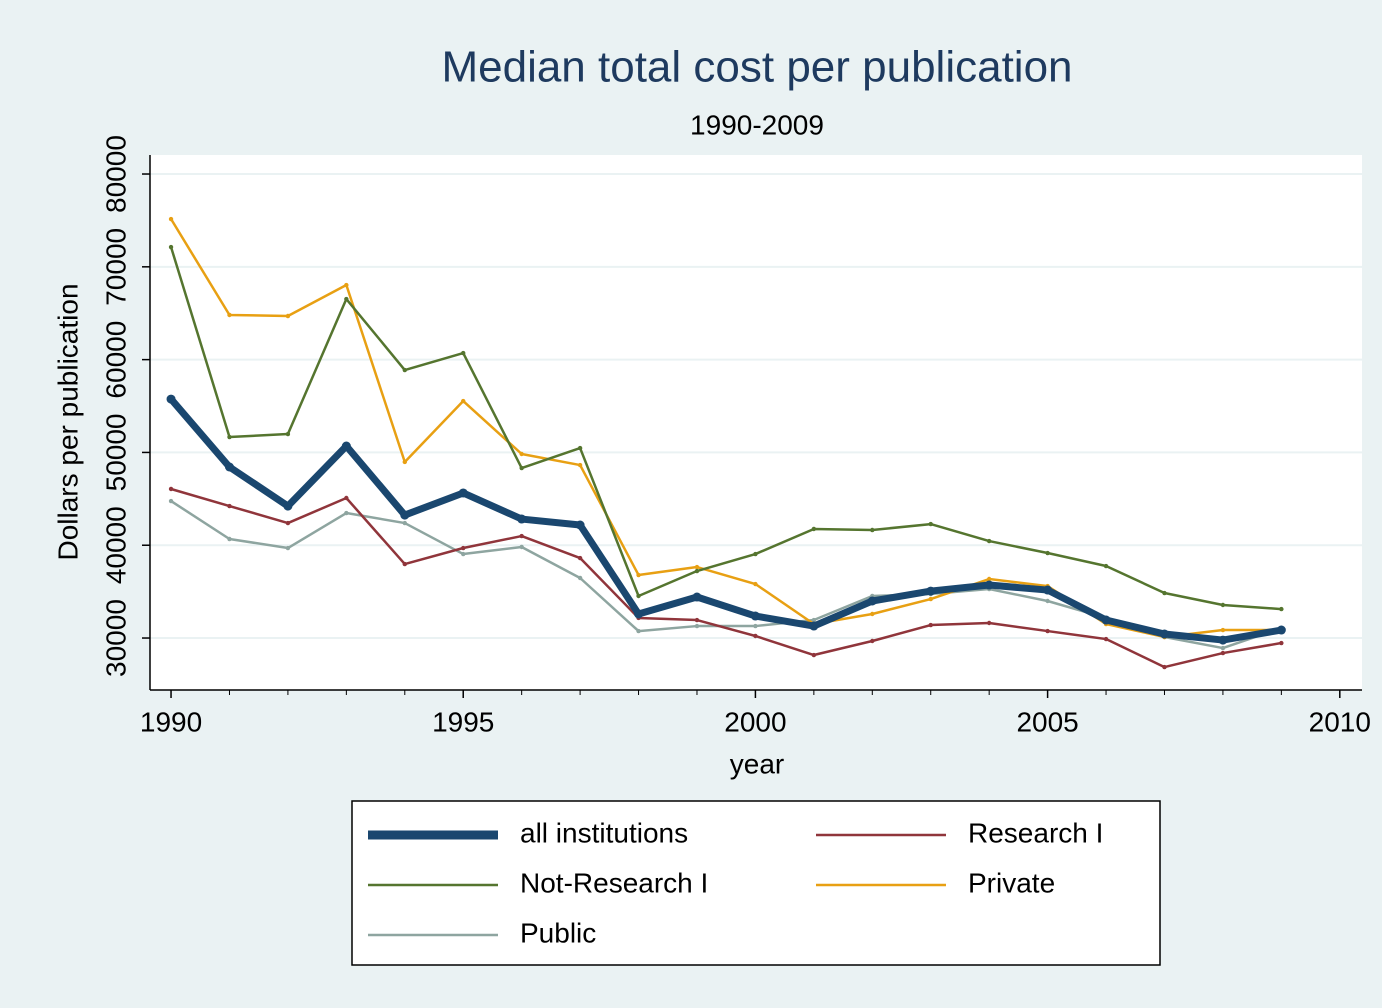  What do you see at coordinates (1011, 882) in the screenshot?
I see `legend-label: Private` at bounding box center [1011, 882].